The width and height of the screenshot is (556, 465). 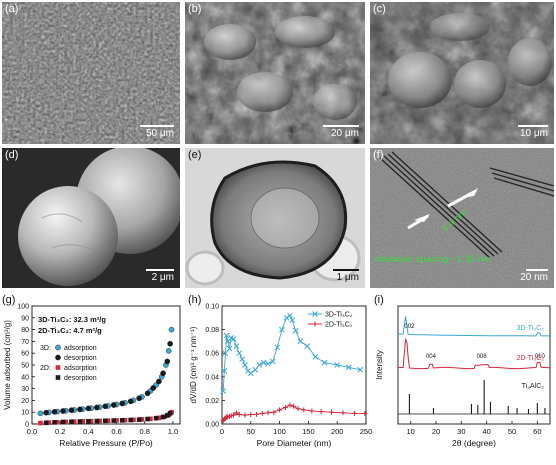 I want to click on micrograph-e: (e) 1 μm, so click(x=275, y=218).